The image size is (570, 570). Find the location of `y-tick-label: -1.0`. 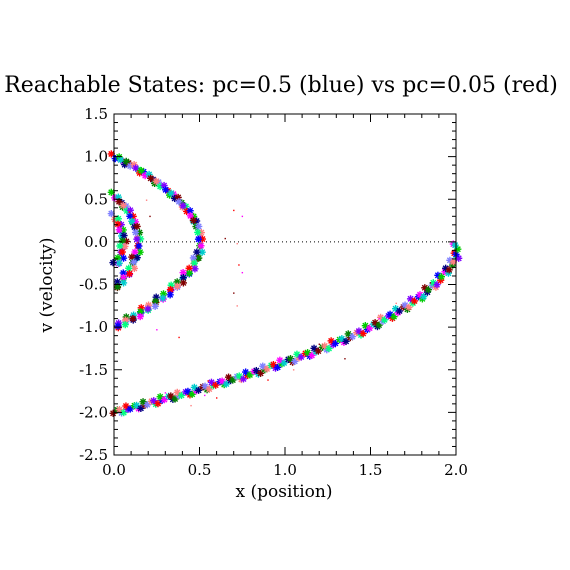

y-tick-label: -1.0 is located at coordinates (93, 327).